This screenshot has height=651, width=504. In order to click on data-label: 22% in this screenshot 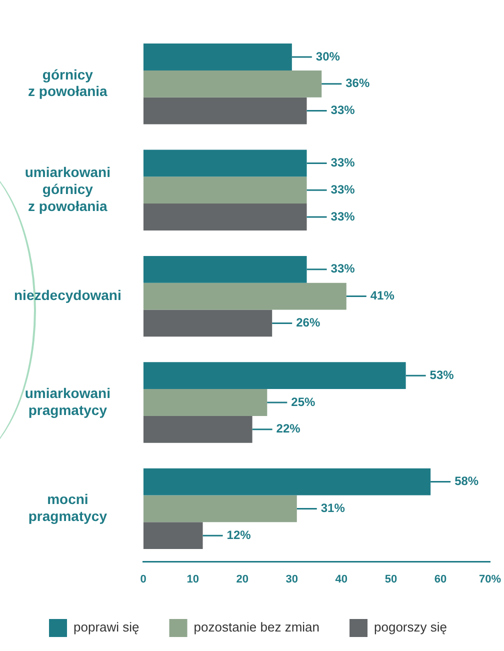, I will do `click(288, 429)`.